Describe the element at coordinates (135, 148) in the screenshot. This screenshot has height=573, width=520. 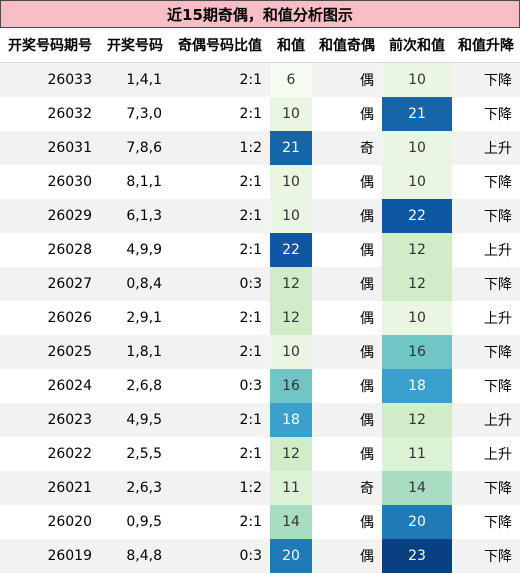
I see `cell-numbers: 7,8,6` at that location.